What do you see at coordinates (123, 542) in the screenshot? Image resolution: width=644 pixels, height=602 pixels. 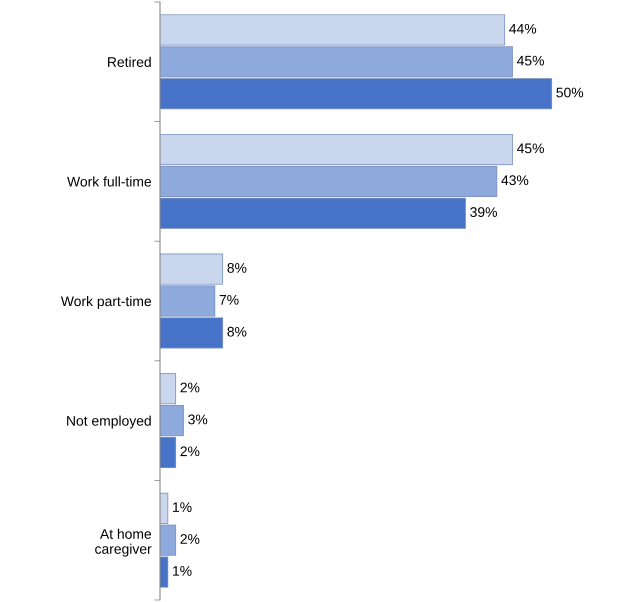 I see `y-tick-label: At home caregiver` at bounding box center [123, 542].